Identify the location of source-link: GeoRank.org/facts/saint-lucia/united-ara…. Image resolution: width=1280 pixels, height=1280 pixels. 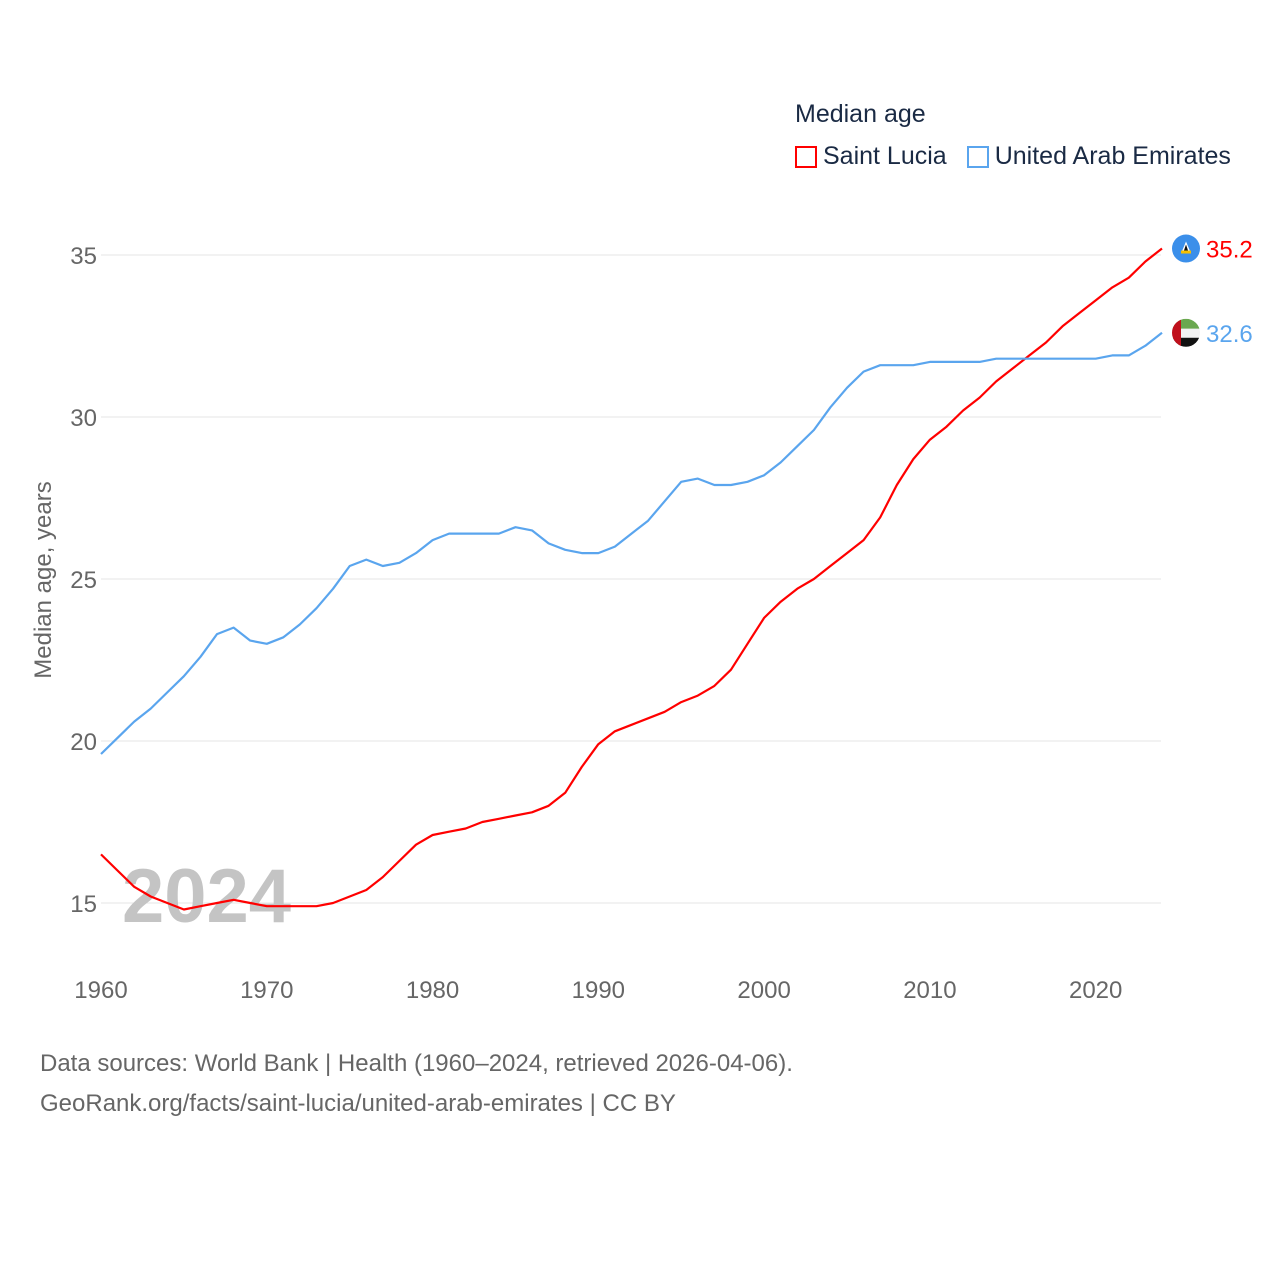
(358, 1103).